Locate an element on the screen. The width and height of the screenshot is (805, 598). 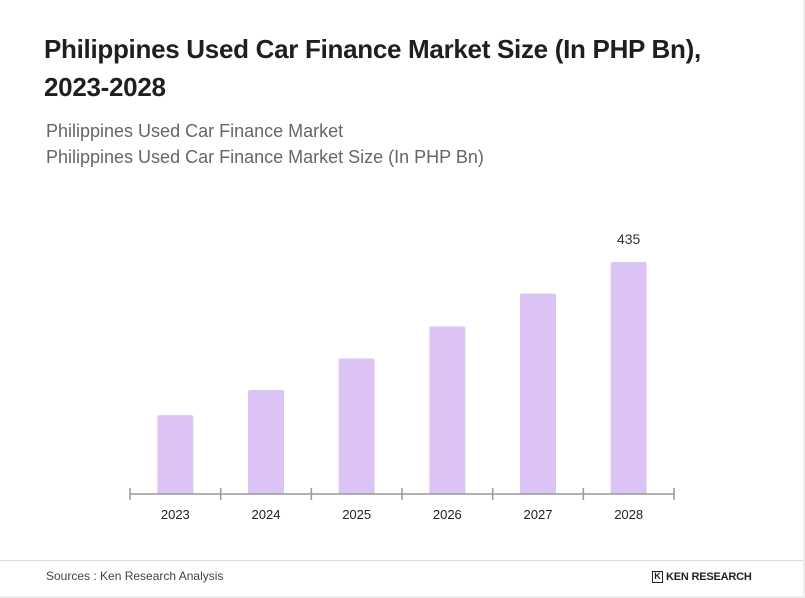
bar-2028 is located at coordinates (628, 378).